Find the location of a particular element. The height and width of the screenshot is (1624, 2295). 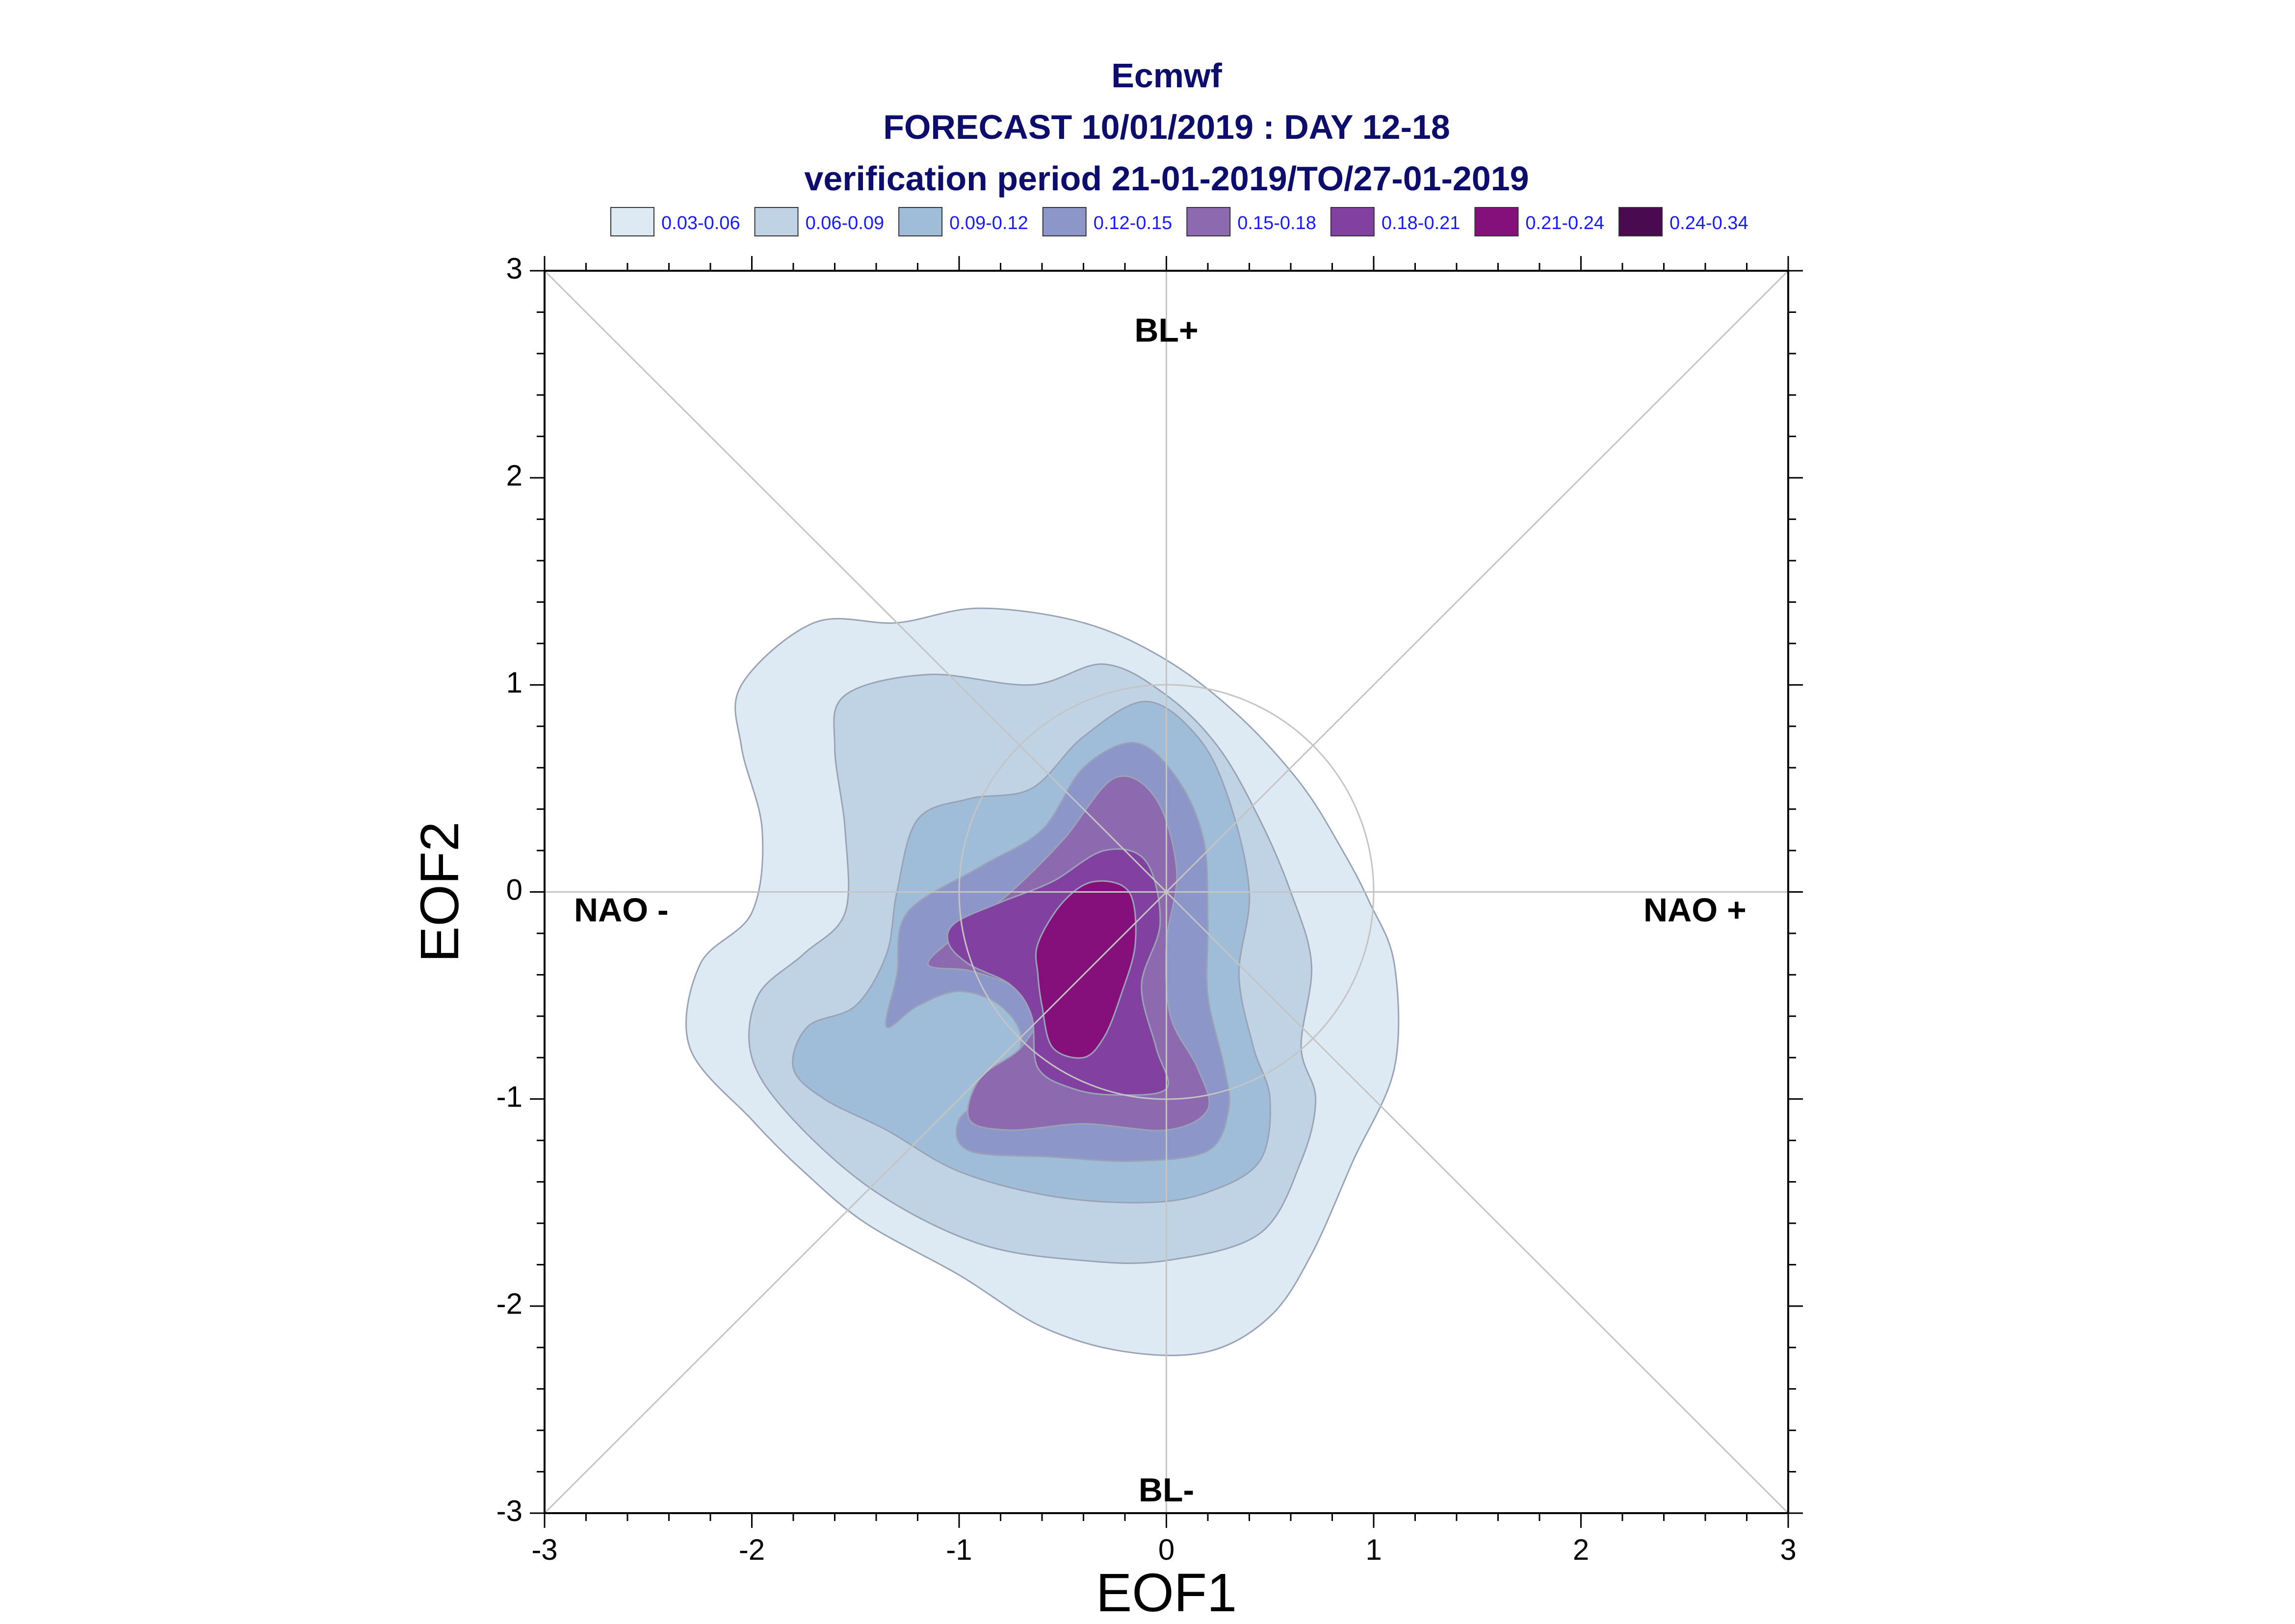

y-tick-label: 3 is located at coordinates (514, 268).